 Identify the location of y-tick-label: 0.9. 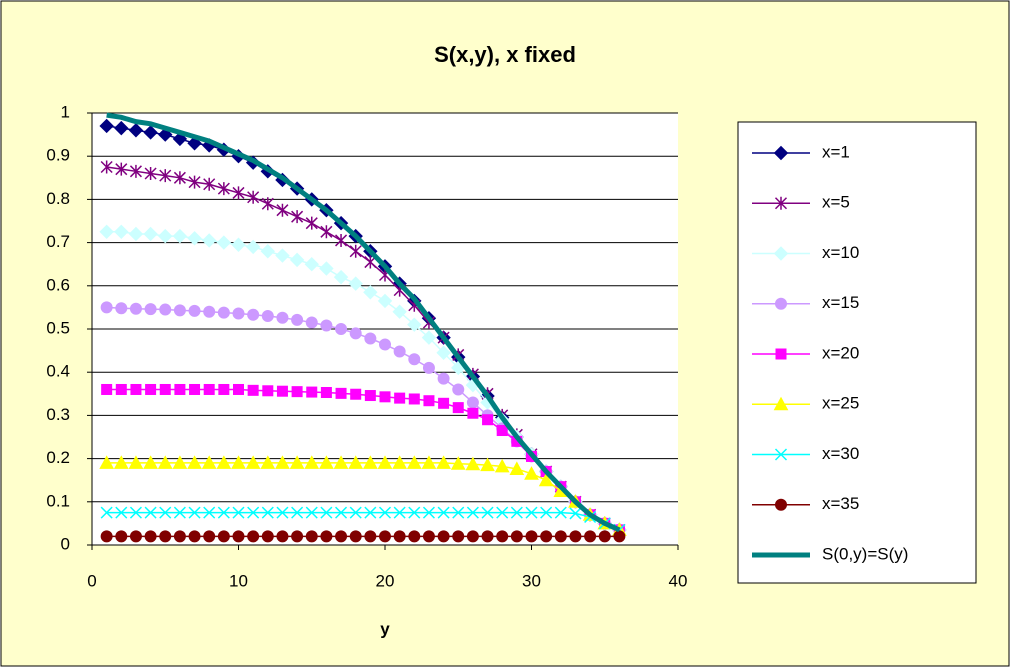
(58, 155).